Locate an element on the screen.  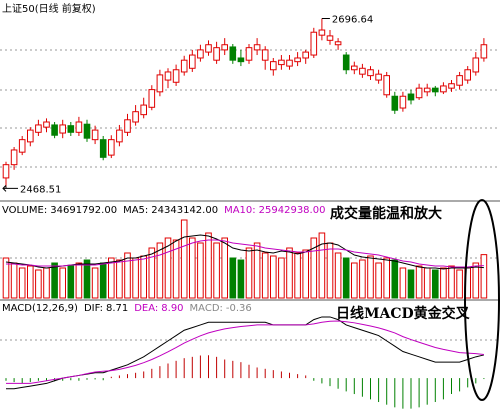
pointer-arrow is located at coordinates (10, 188).